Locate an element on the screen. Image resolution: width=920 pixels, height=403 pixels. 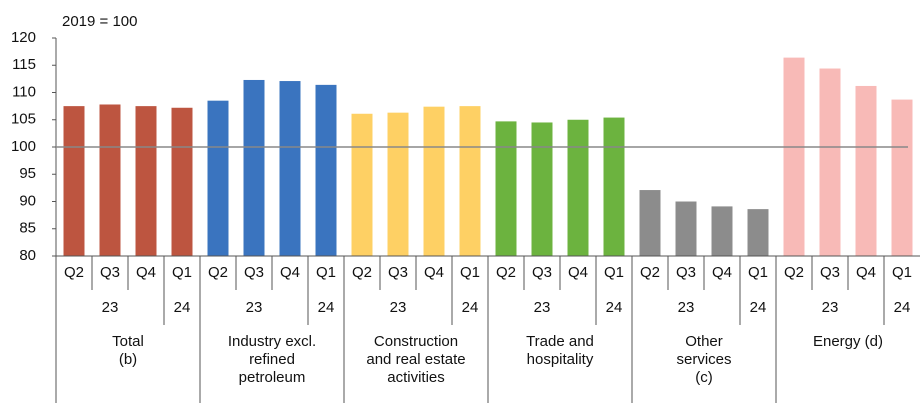
y-tick-label: 95 is located at coordinates (27, 173).